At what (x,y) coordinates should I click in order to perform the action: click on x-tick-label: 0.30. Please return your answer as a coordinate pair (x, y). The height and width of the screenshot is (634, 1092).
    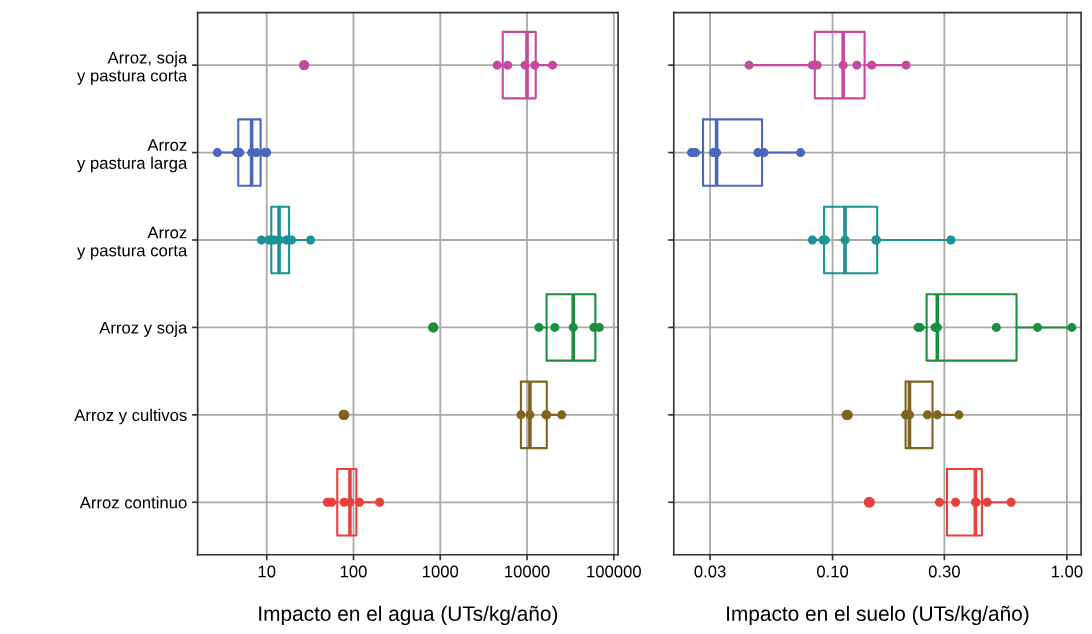
    Looking at the image, I should click on (944, 571).